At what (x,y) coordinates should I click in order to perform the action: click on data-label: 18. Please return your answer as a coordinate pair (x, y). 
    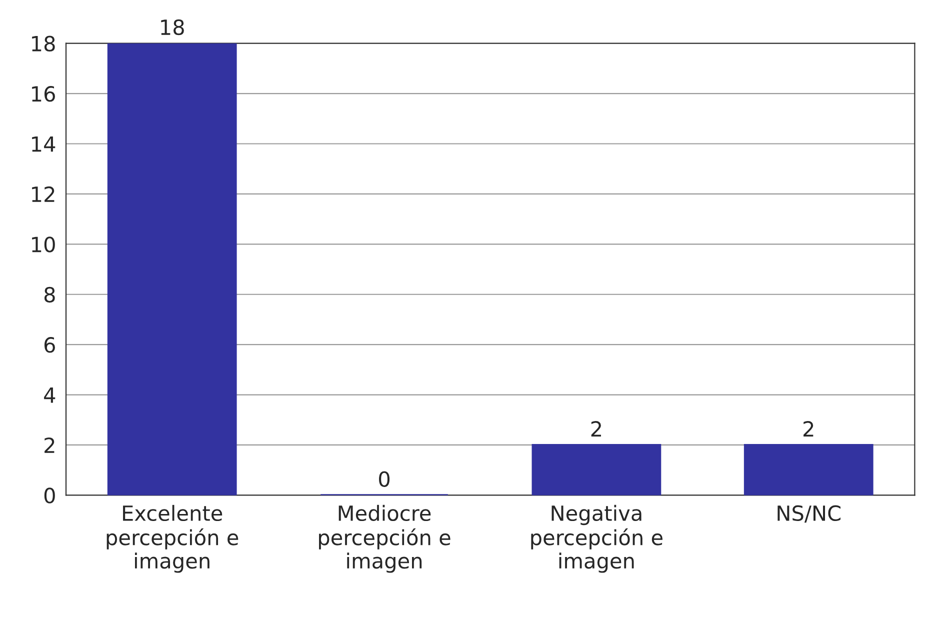
    Looking at the image, I should click on (172, 27).